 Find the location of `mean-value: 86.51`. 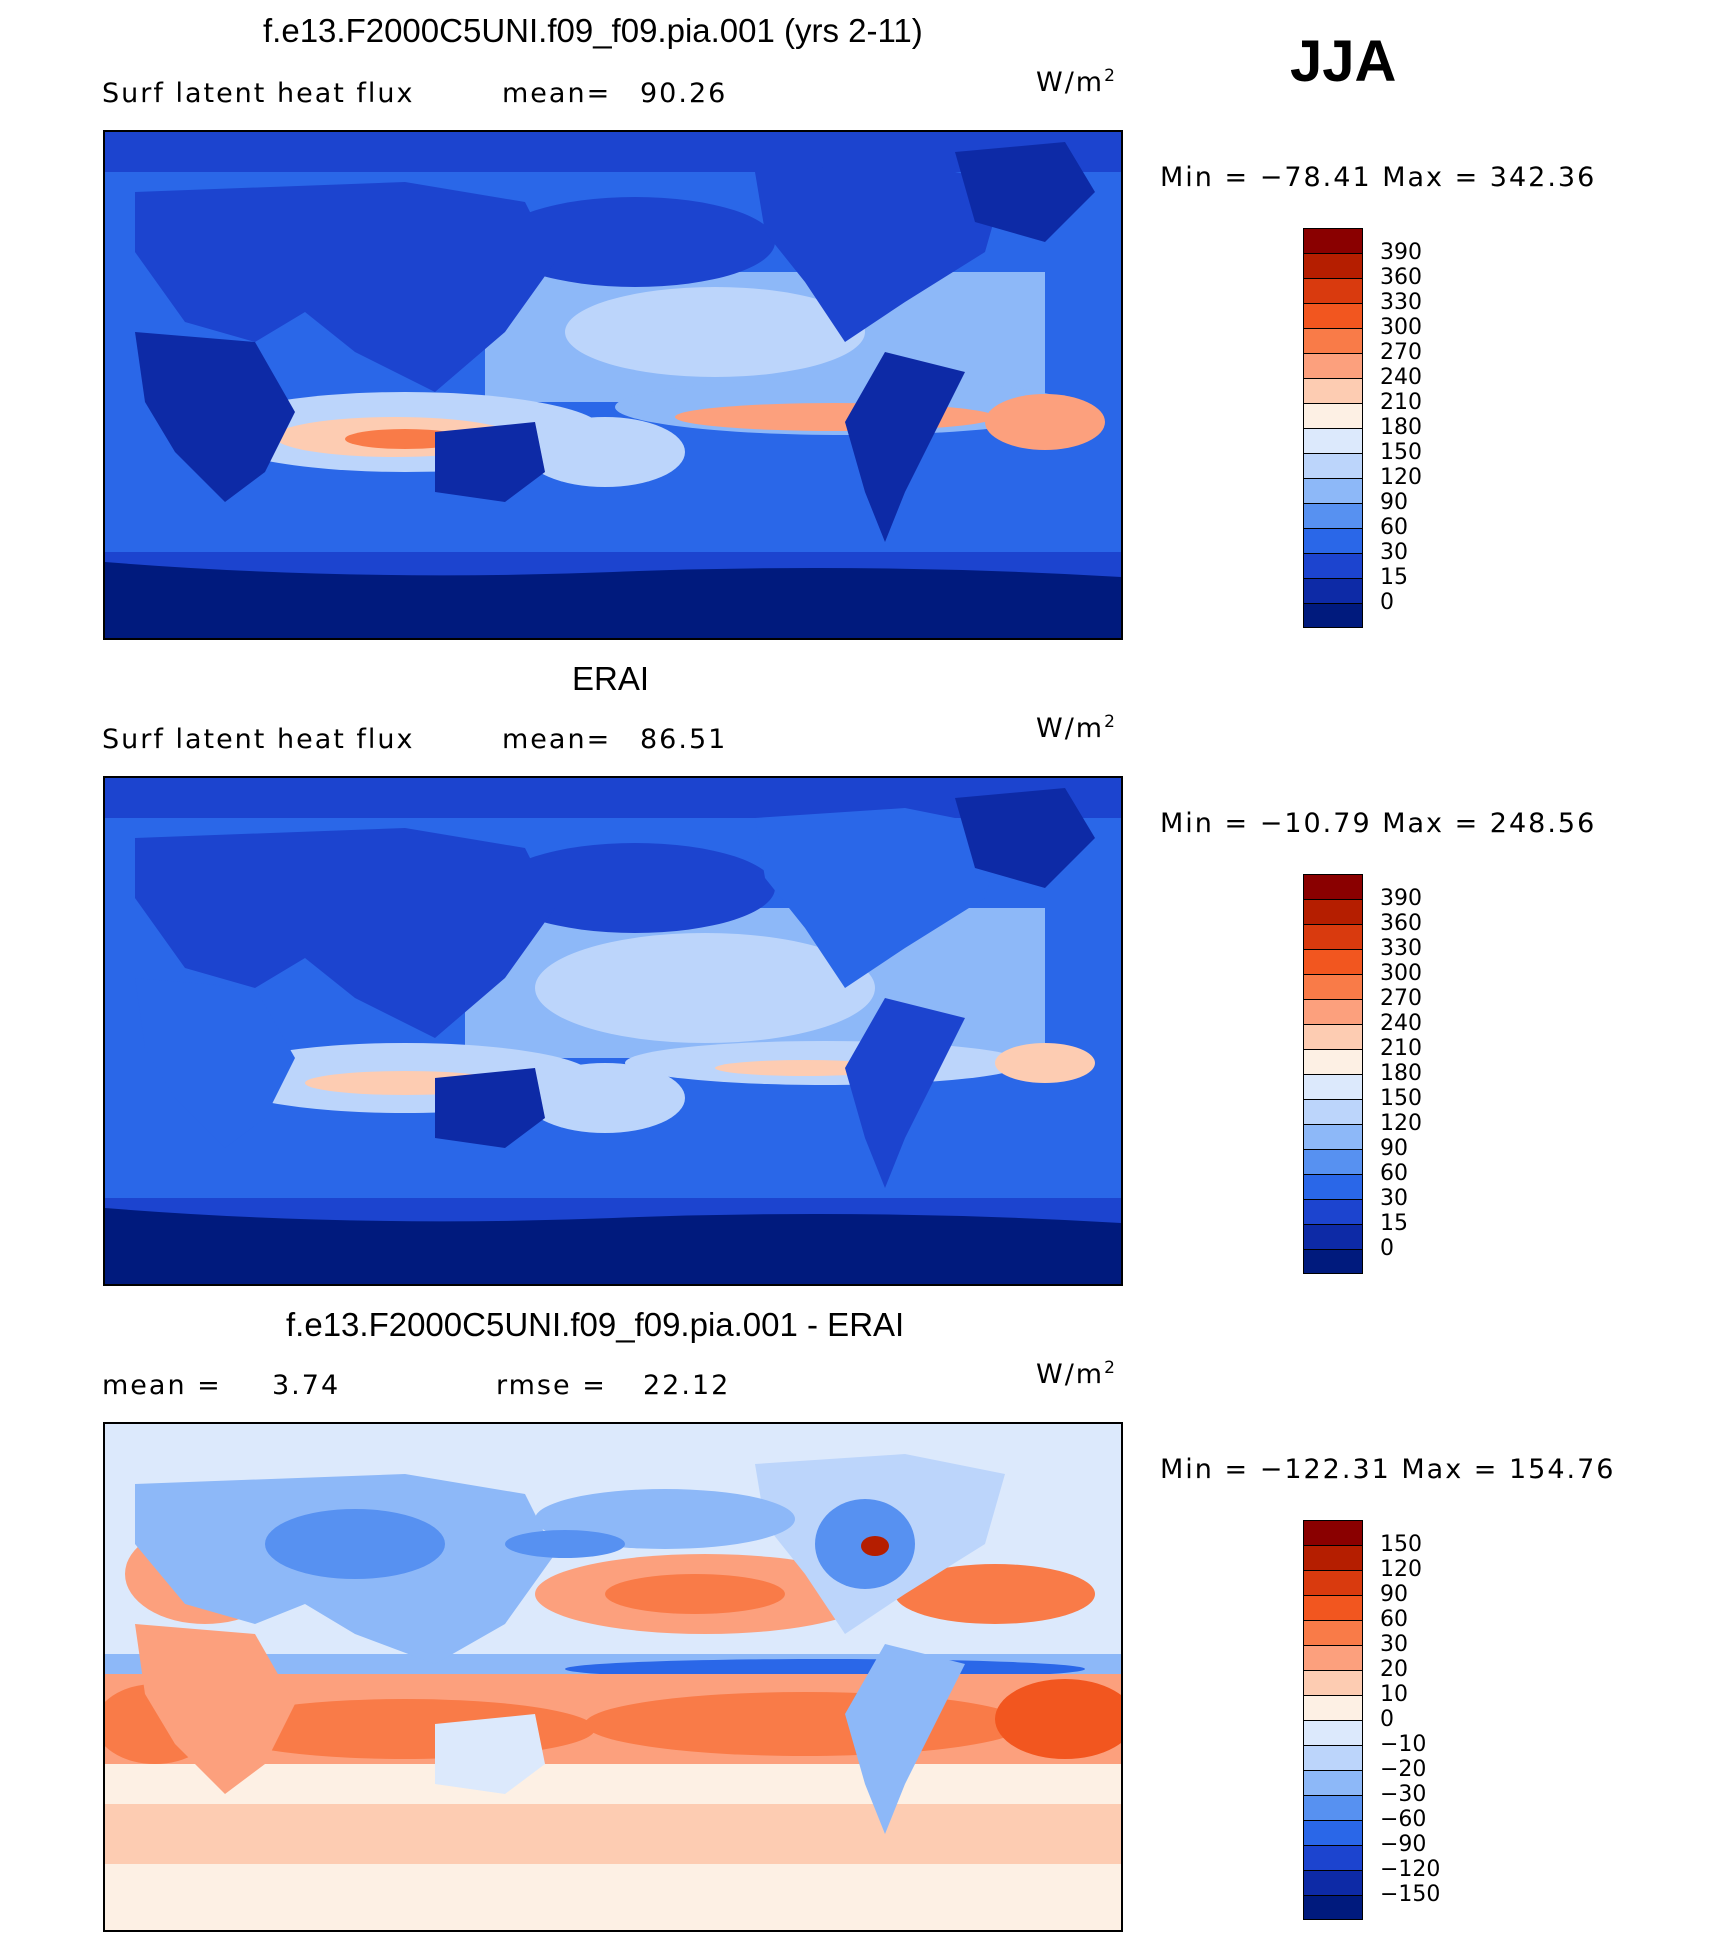

mean-value: 86.51 is located at coordinates (684, 739).